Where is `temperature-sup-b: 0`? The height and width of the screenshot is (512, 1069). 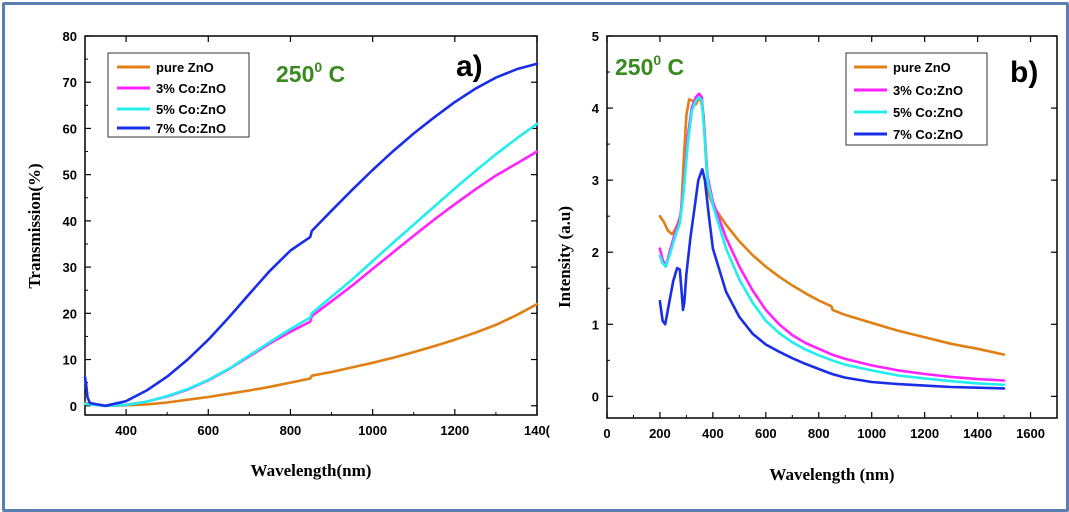 temperature-sup-b: 0 is located at coordinates (657, 60).